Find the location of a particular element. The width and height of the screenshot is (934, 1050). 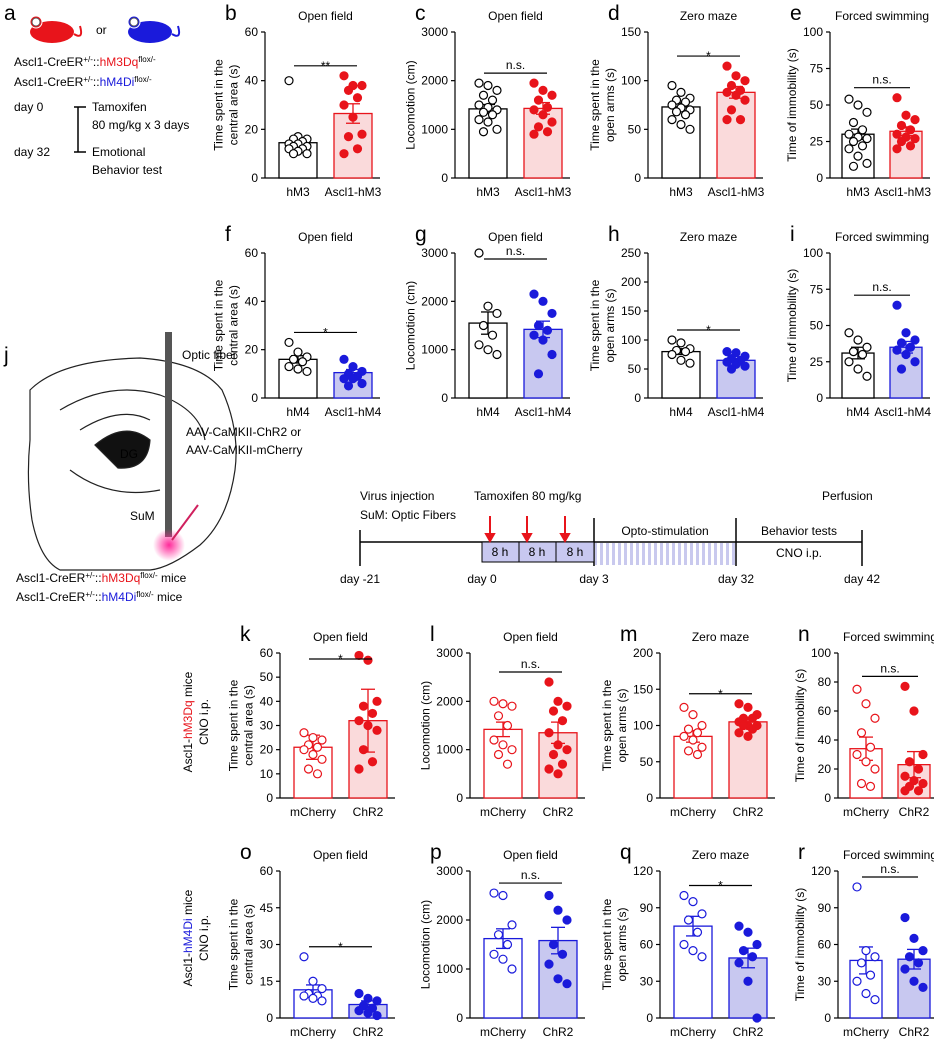

text-part: CNO i.p. is located at coordinates (204, 722).